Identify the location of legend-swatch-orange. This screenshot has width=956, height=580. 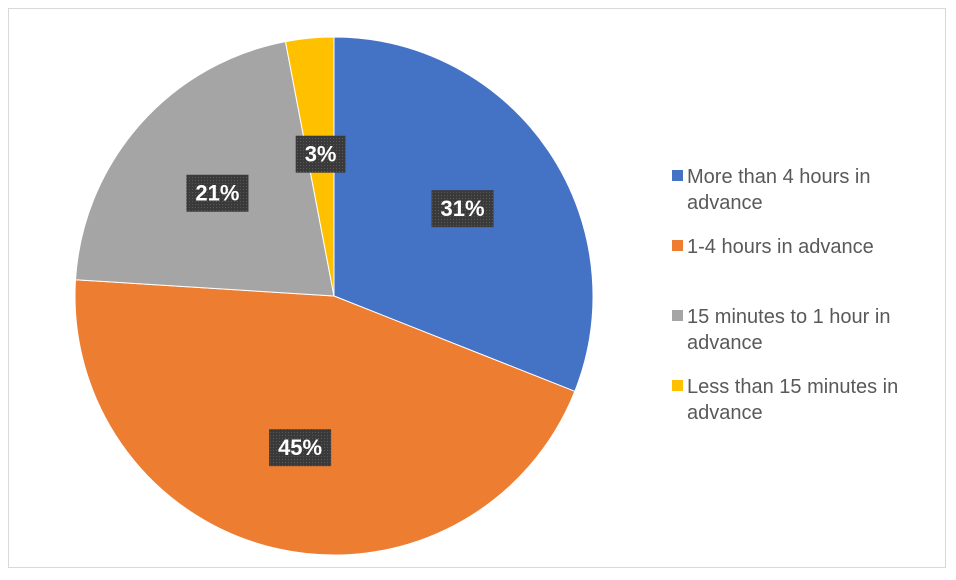
(677, 245).